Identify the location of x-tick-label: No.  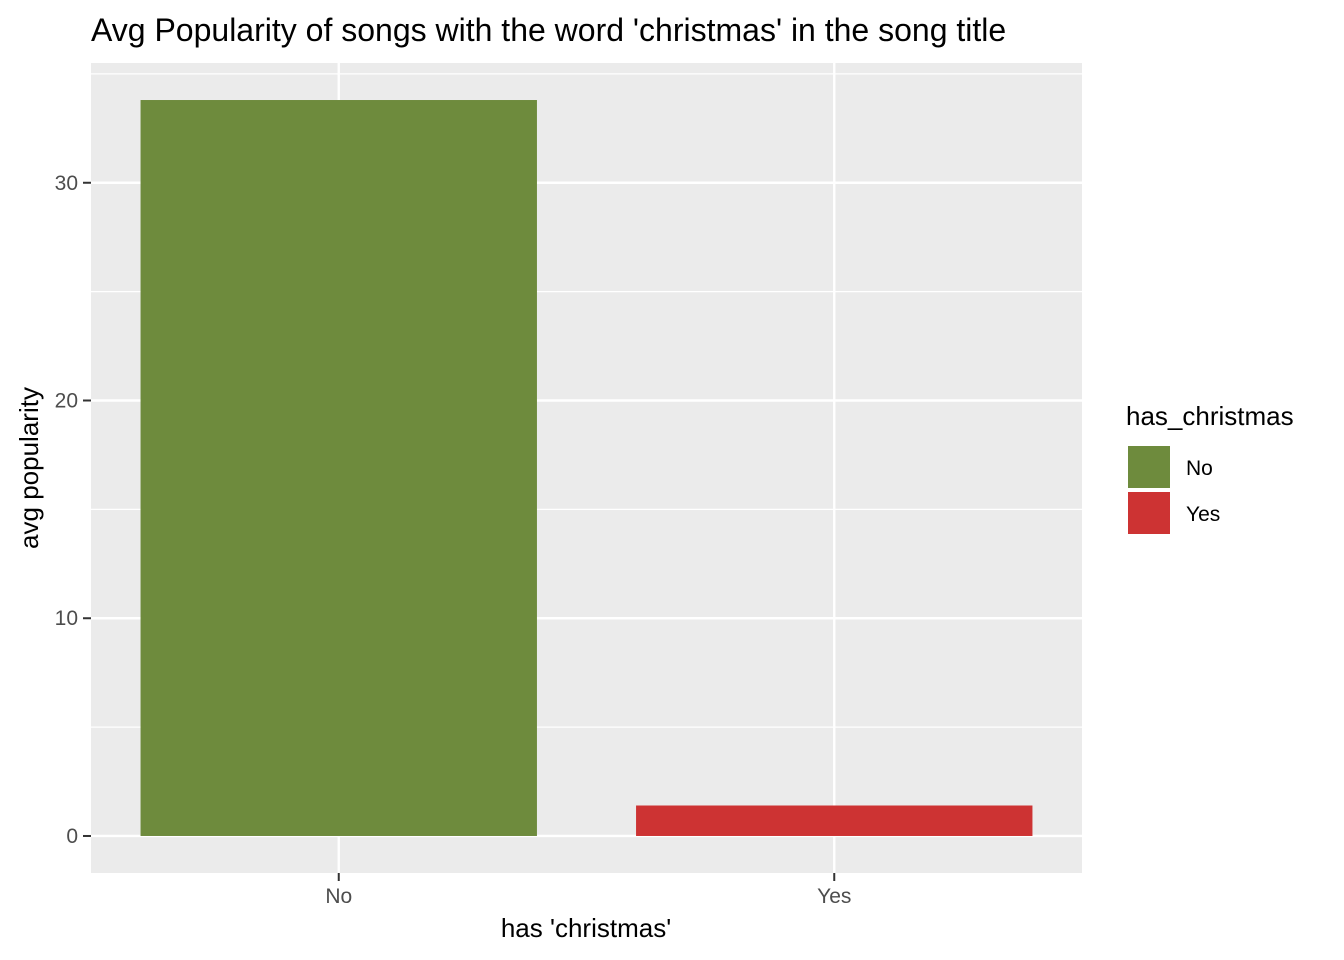
(338, 896).